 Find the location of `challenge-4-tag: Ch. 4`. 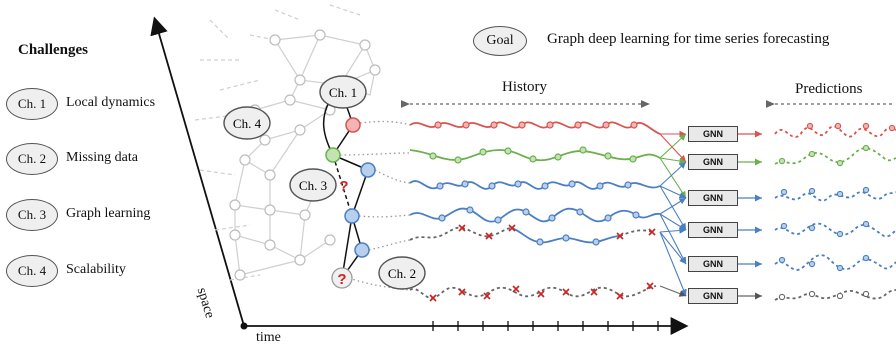

challenge-4-tag: Ch. 4 is located at coordinates (32, 271).